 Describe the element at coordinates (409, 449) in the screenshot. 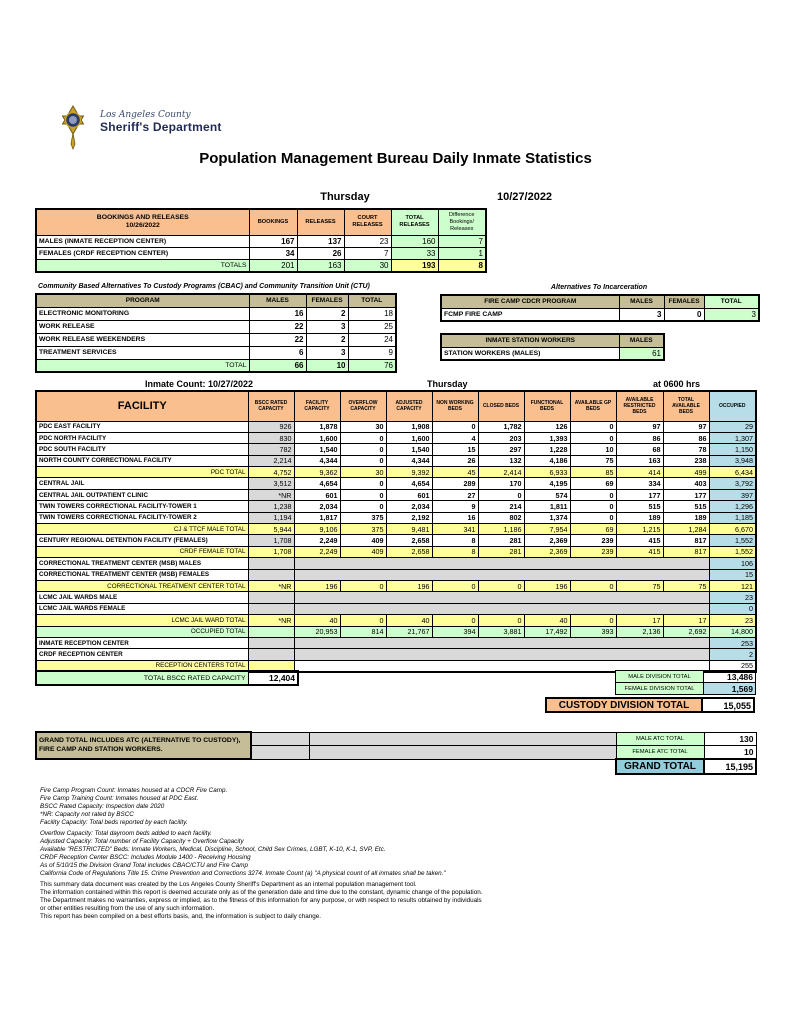

I see `stat-value: 1,540` at that location.